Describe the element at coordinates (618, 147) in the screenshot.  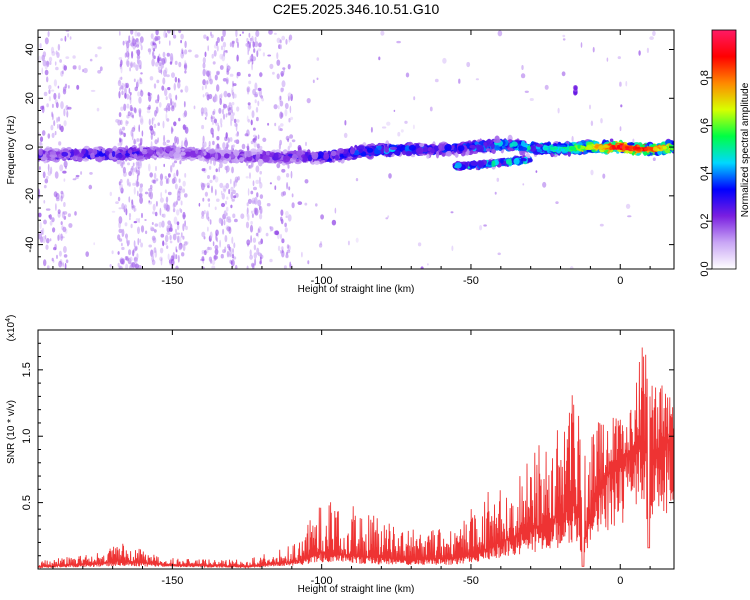
I see `band-core-blob` at that location.